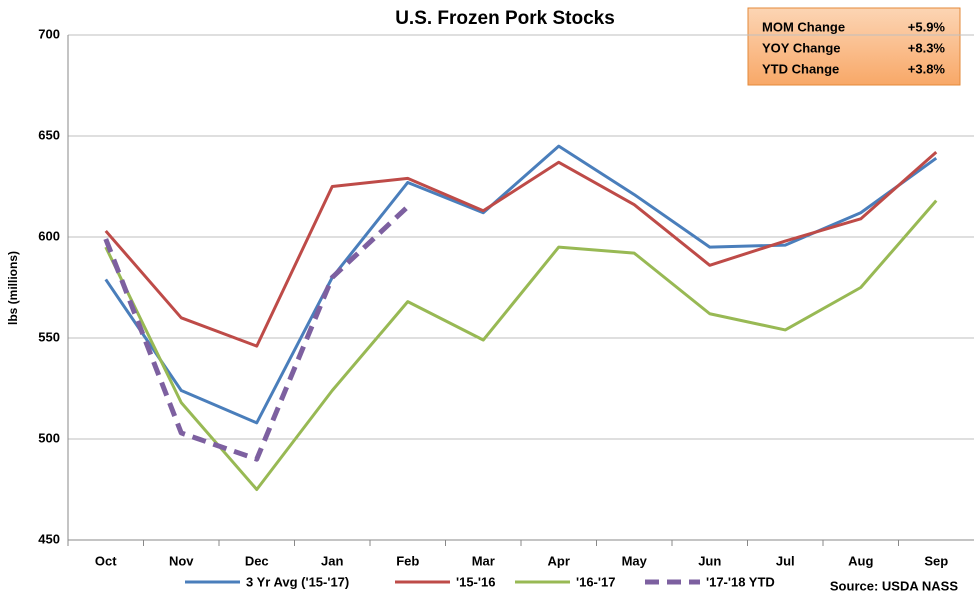 The width and height of the screenshot is (975, 606). What do you see at coordinates (106, 560) in the screenshot?
I see `x-tick-label: Oct` at bounding box center [106, 560].